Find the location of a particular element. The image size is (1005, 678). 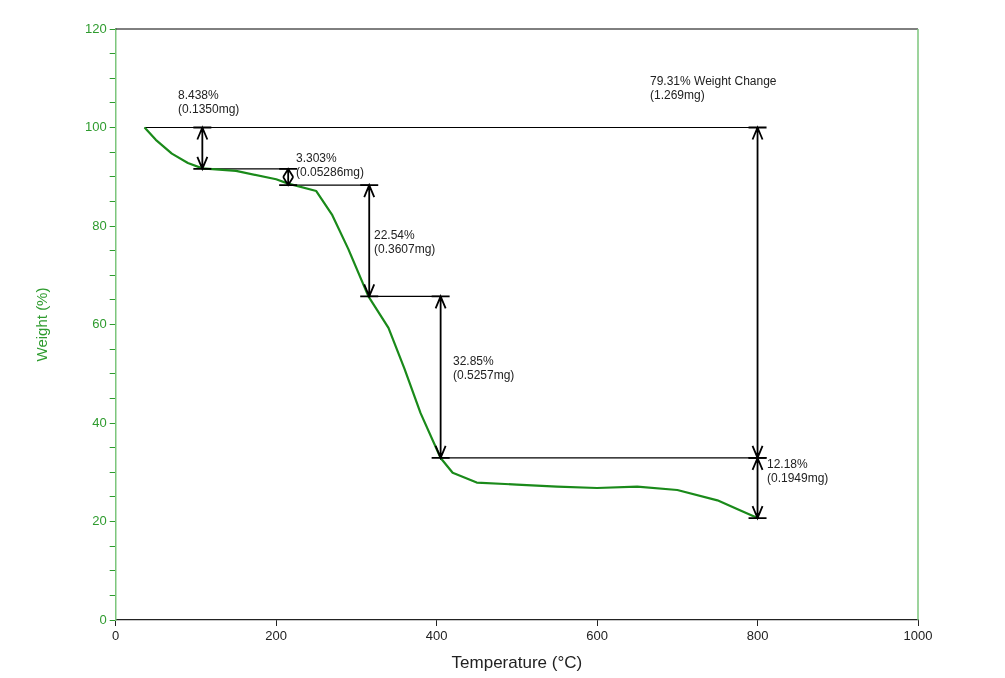

x-tick-label: 400 is located at coordinates (436, 636).